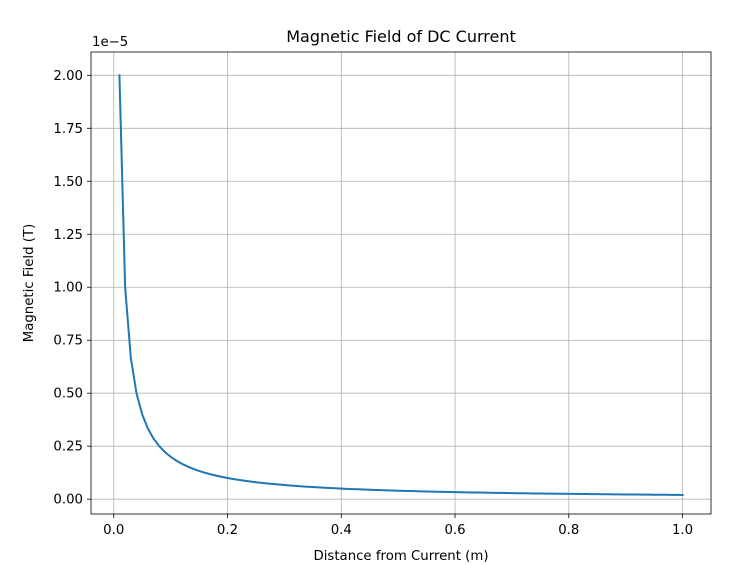 This screenshot has width=743, height=565. What do you see at coordinates (68, 447) in the screenshot?
I see `y-tick-label: 0.25` at bounding box center [68, 447].